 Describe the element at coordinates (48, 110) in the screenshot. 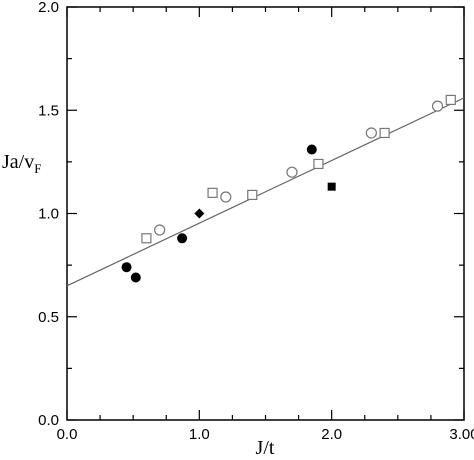

I see `y-tick-label: 1.5` at that location.